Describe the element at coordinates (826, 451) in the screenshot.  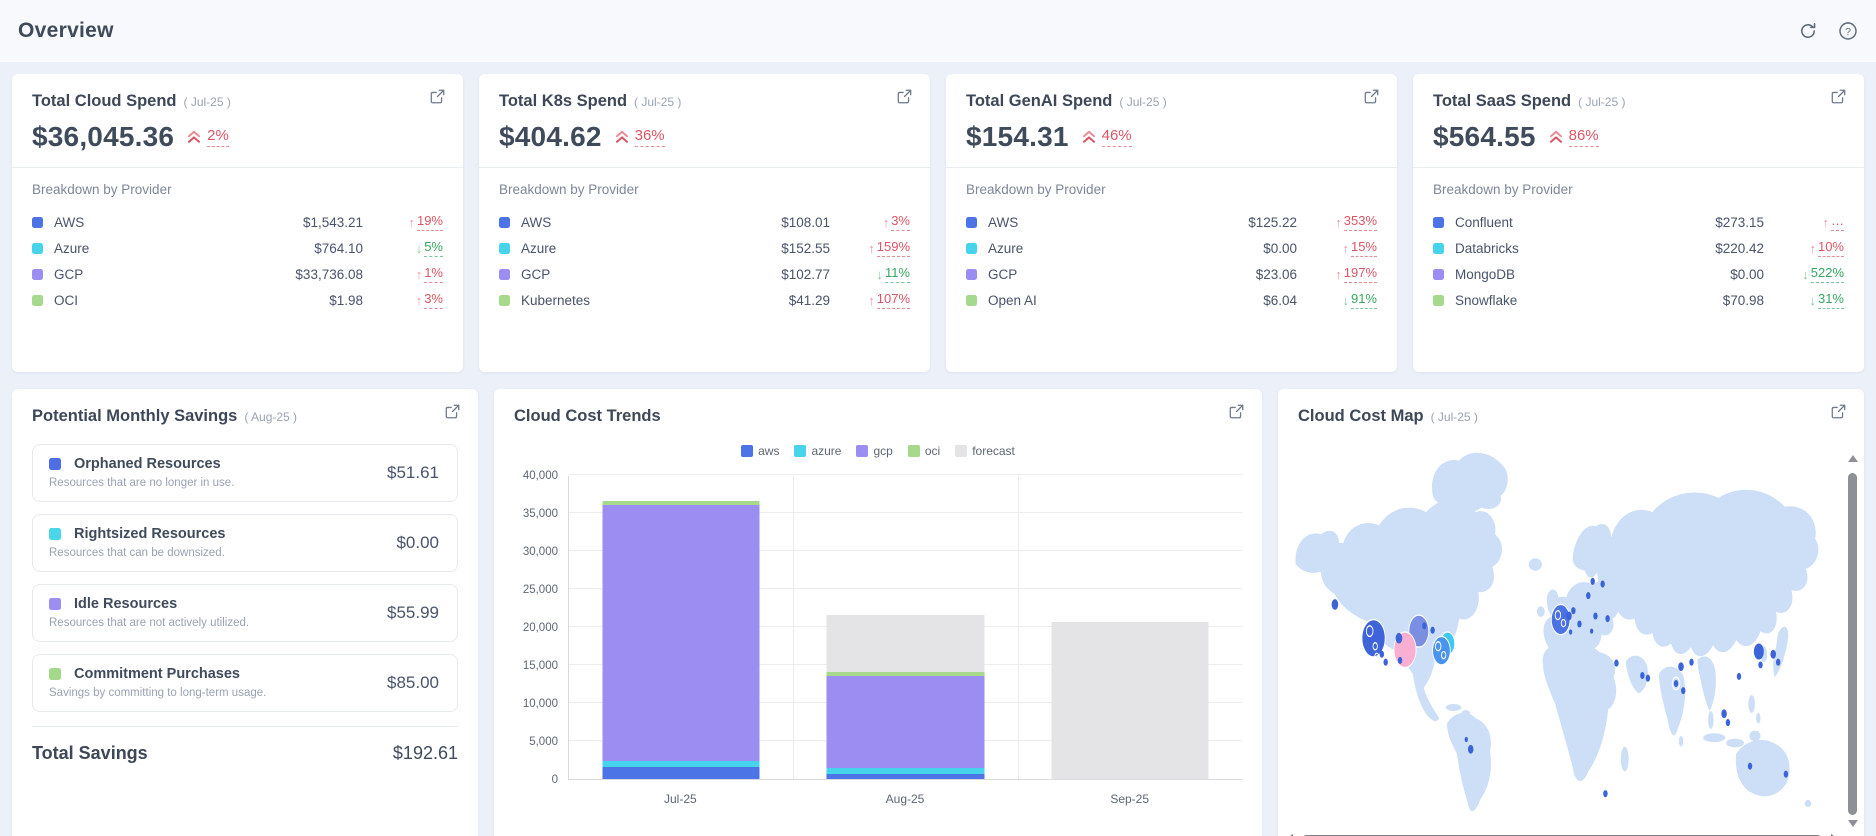
I see `legend-label: azure` at that location.